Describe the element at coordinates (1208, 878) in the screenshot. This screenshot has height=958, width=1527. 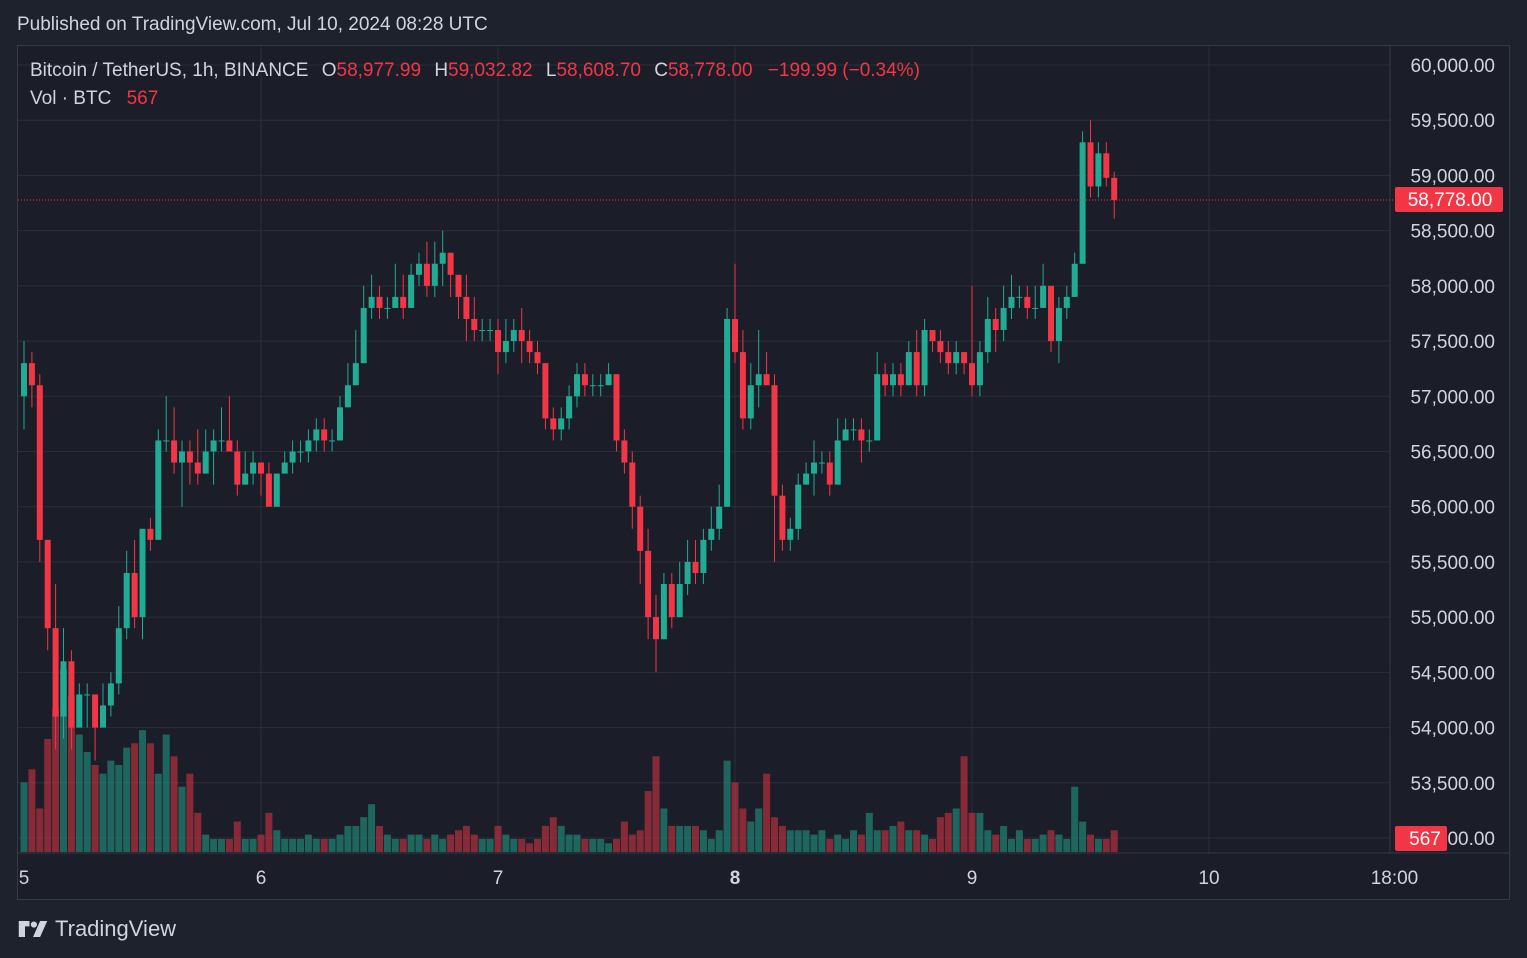
I see `time-tick-label: 10` at that location.